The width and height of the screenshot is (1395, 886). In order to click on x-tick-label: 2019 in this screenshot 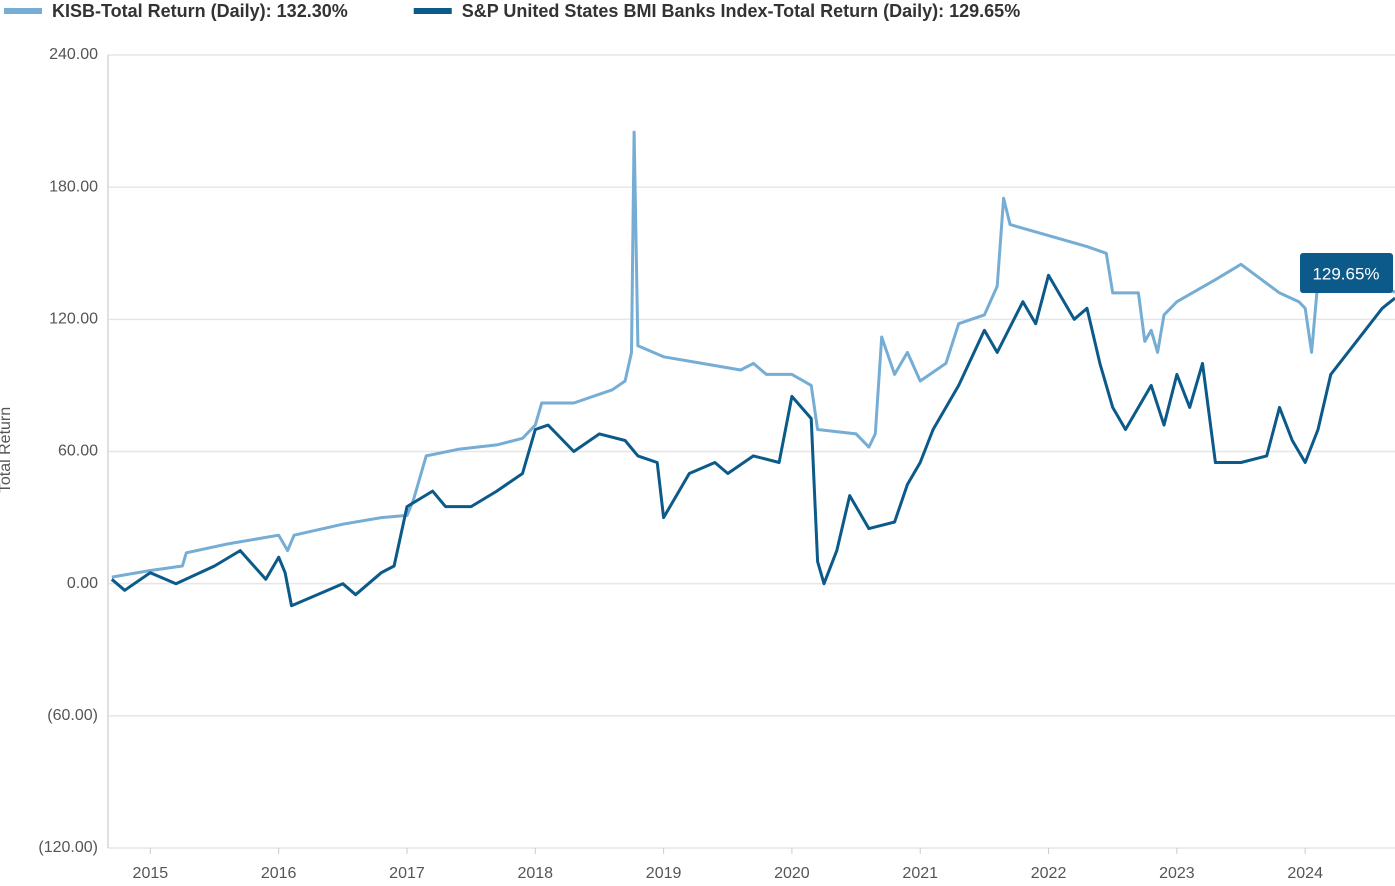, I will do `click(664, 873)`.